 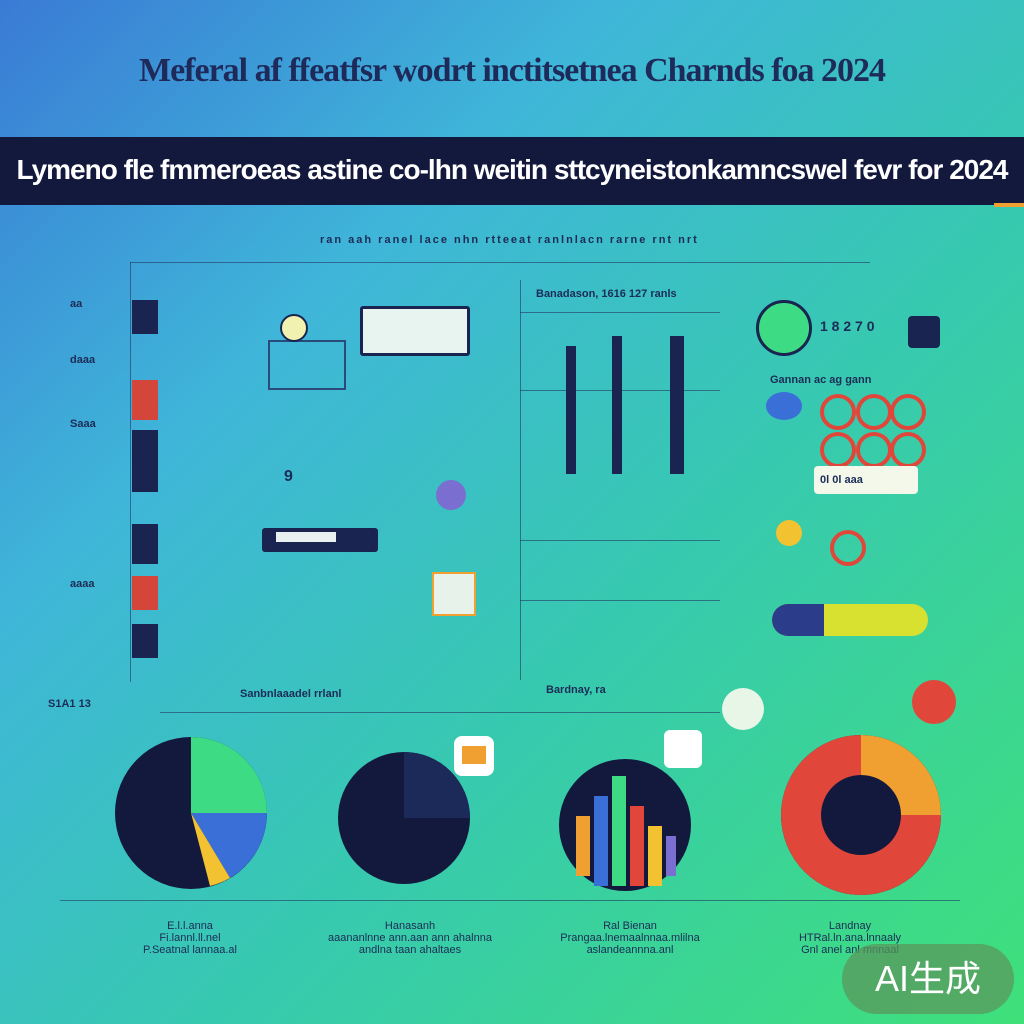 I want to click on grid-line-bottom, so click(x=510, y=900).